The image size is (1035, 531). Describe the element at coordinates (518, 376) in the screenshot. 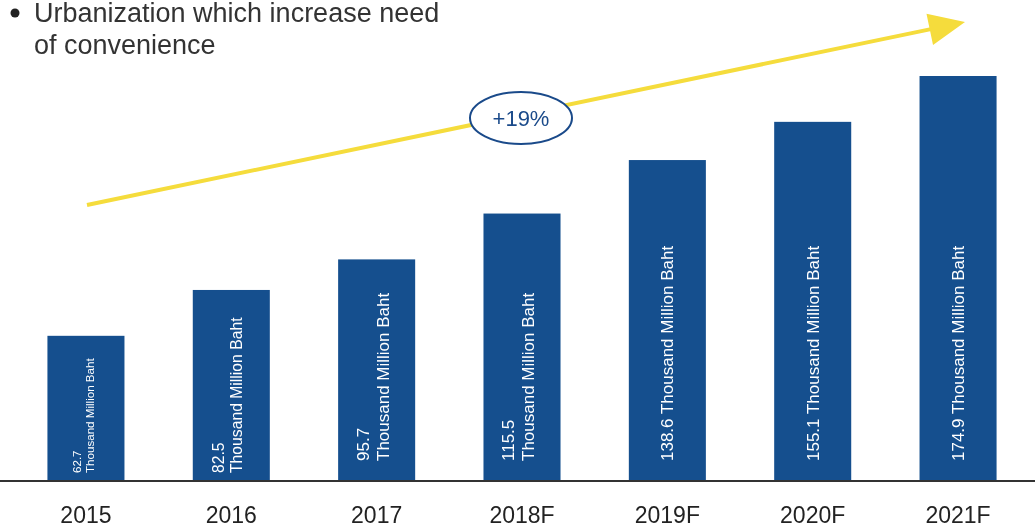

I see `data-label: 115.5 Thousand Million Baht` at that location.